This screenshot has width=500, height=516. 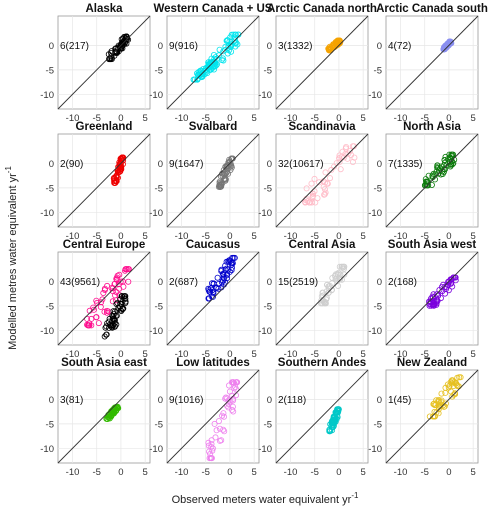 I want to click on count-label: 7(1335), so click(x=405, y=164).